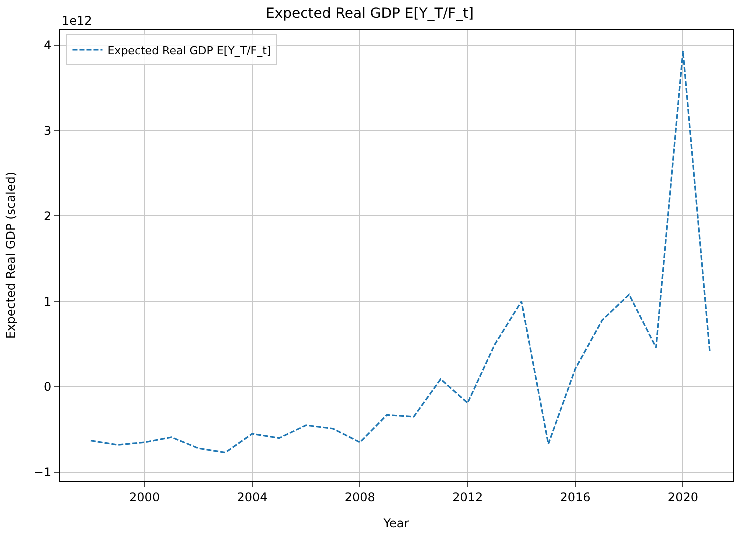 The height and width of the screenshot is (534, 740). I want to click on x-tick-label: 2012, so click(468, 497).